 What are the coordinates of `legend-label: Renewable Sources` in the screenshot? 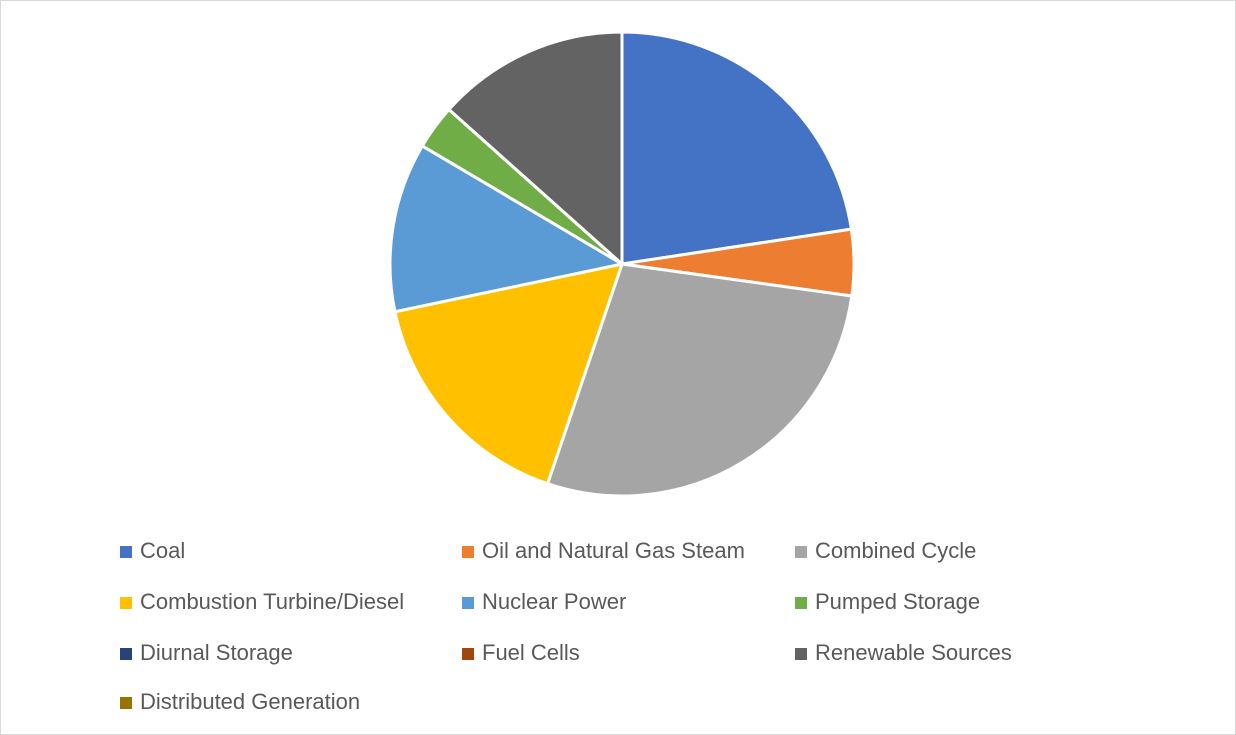 It's located at (913, 652).